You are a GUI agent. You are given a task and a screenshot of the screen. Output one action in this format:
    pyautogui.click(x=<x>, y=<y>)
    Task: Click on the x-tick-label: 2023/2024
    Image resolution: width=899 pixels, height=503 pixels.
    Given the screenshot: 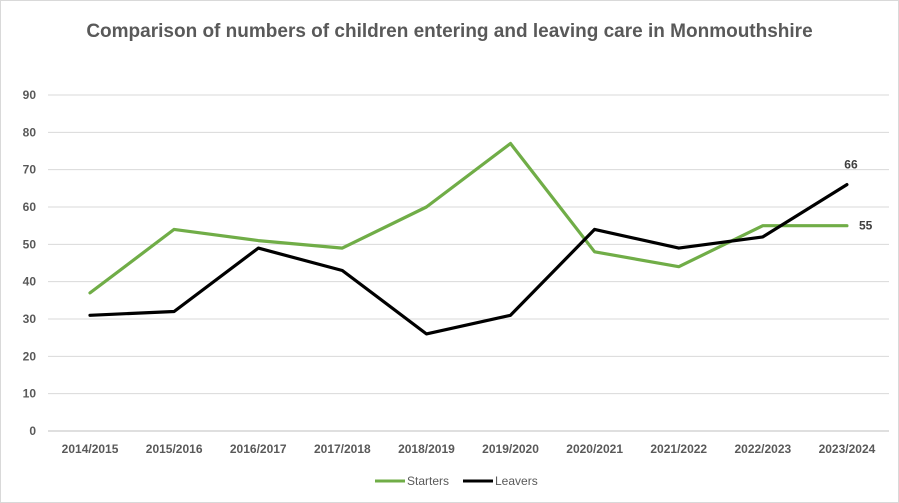 What is the action you would take?
    pyautogui.click(x=847, y=449)
    